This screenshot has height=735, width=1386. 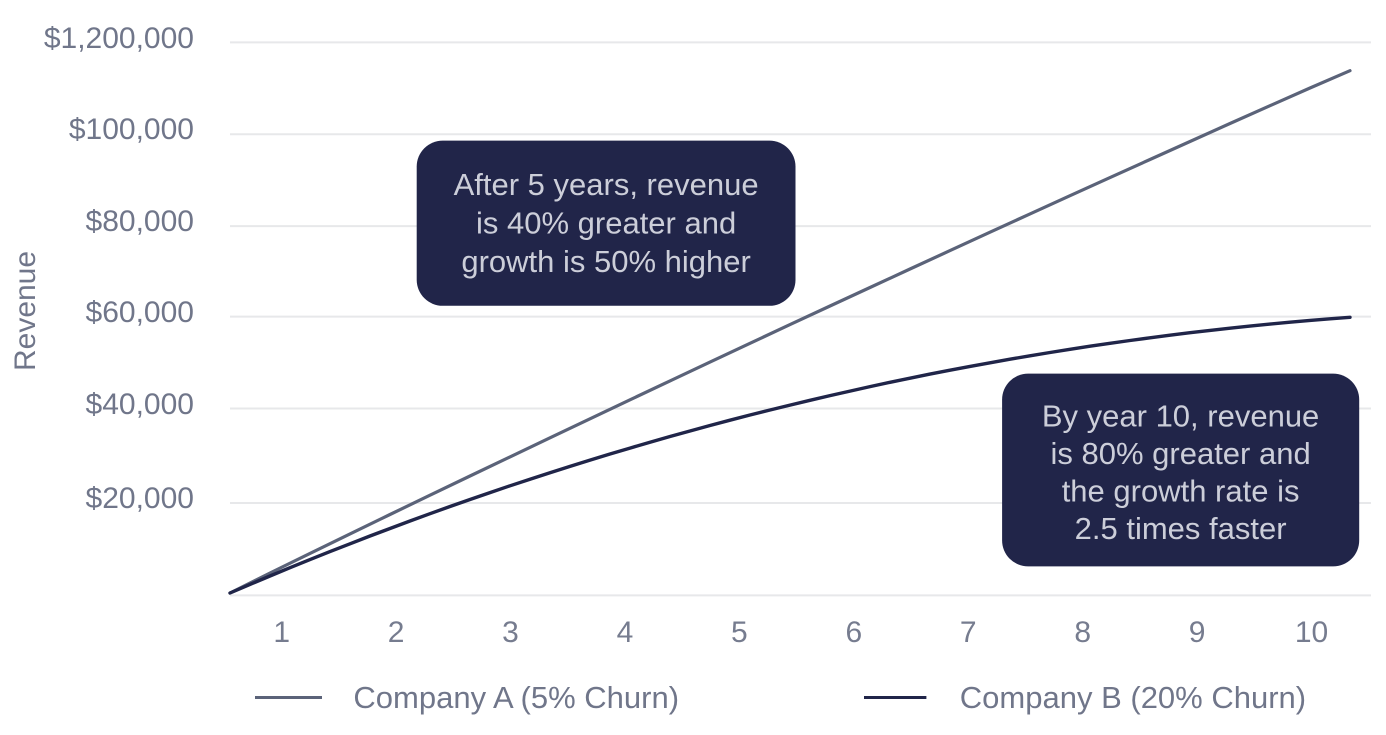 I want to click on svg-text: $60,000, so click(x=140, y=312).